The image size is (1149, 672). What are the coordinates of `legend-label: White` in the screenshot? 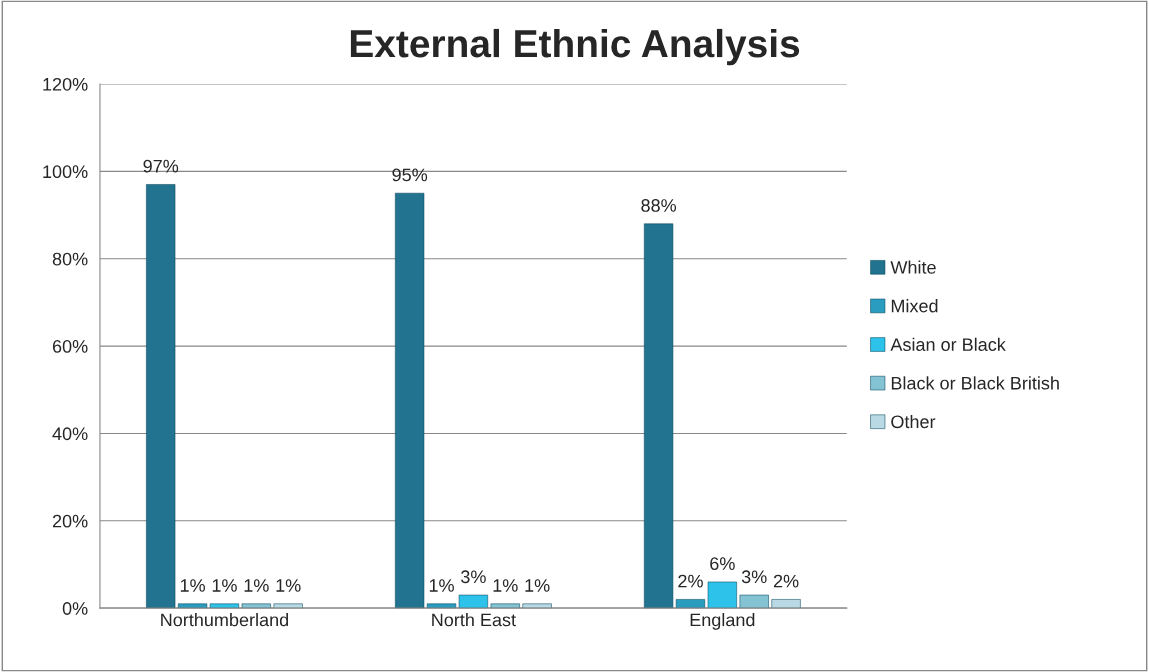 It's located at (913, 267).